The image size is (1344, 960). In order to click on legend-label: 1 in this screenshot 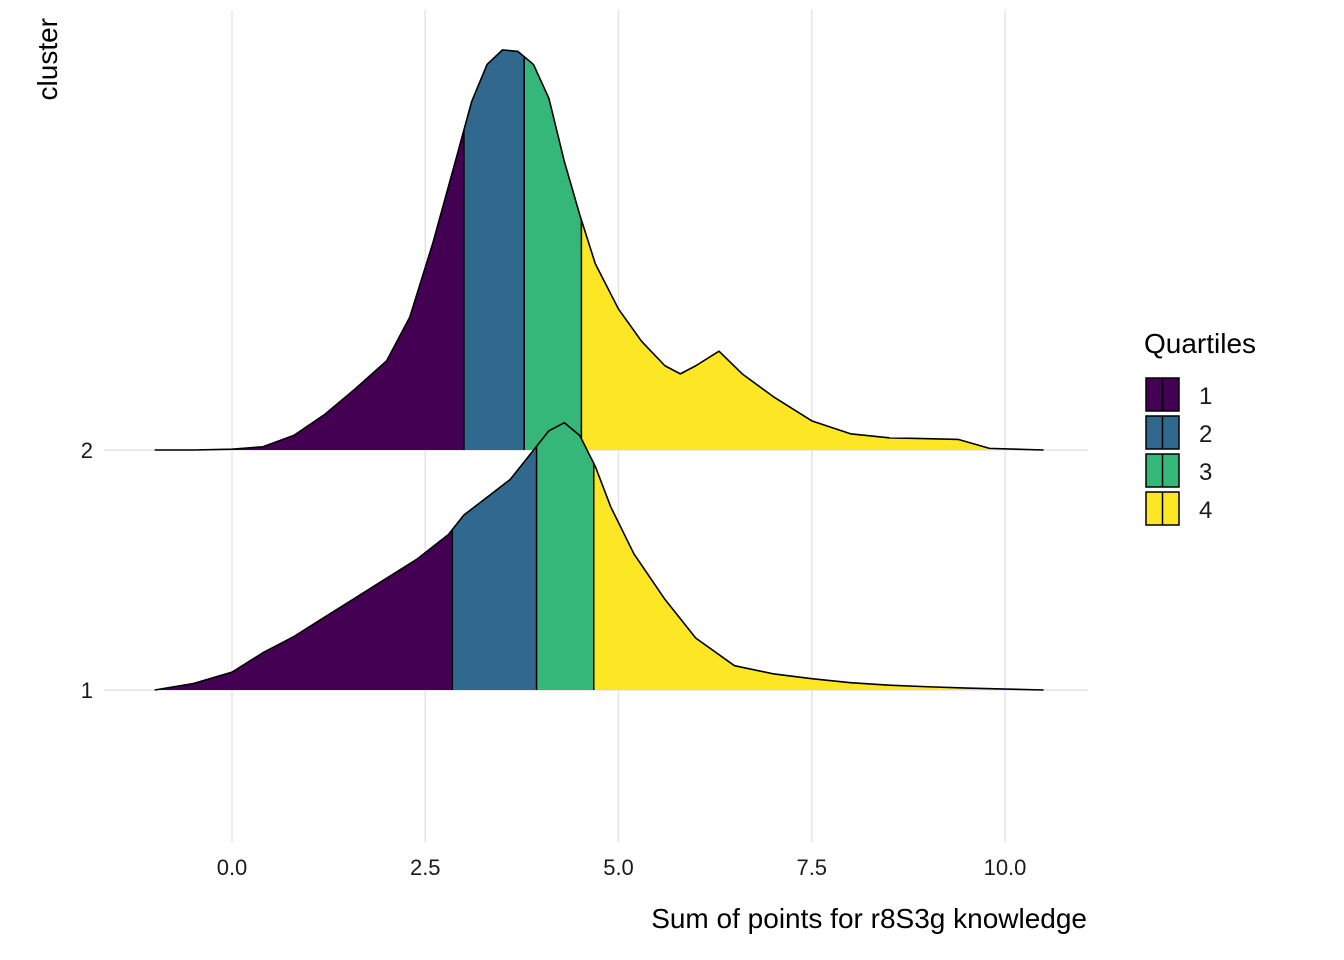, I will do `click(1205, 396)`.